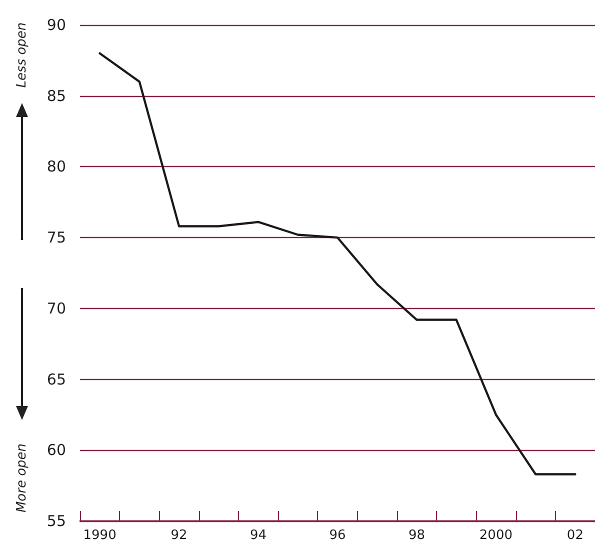 Image resolution: width=595 pixels, height=548 pixels. I want to click on x-tick-label: 98, so click(417, 535).